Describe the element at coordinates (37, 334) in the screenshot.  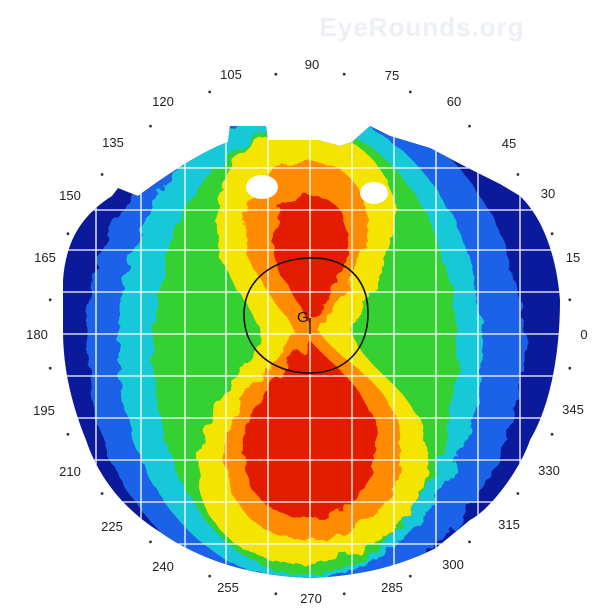
I see `degree-label-180: 180` at that location.